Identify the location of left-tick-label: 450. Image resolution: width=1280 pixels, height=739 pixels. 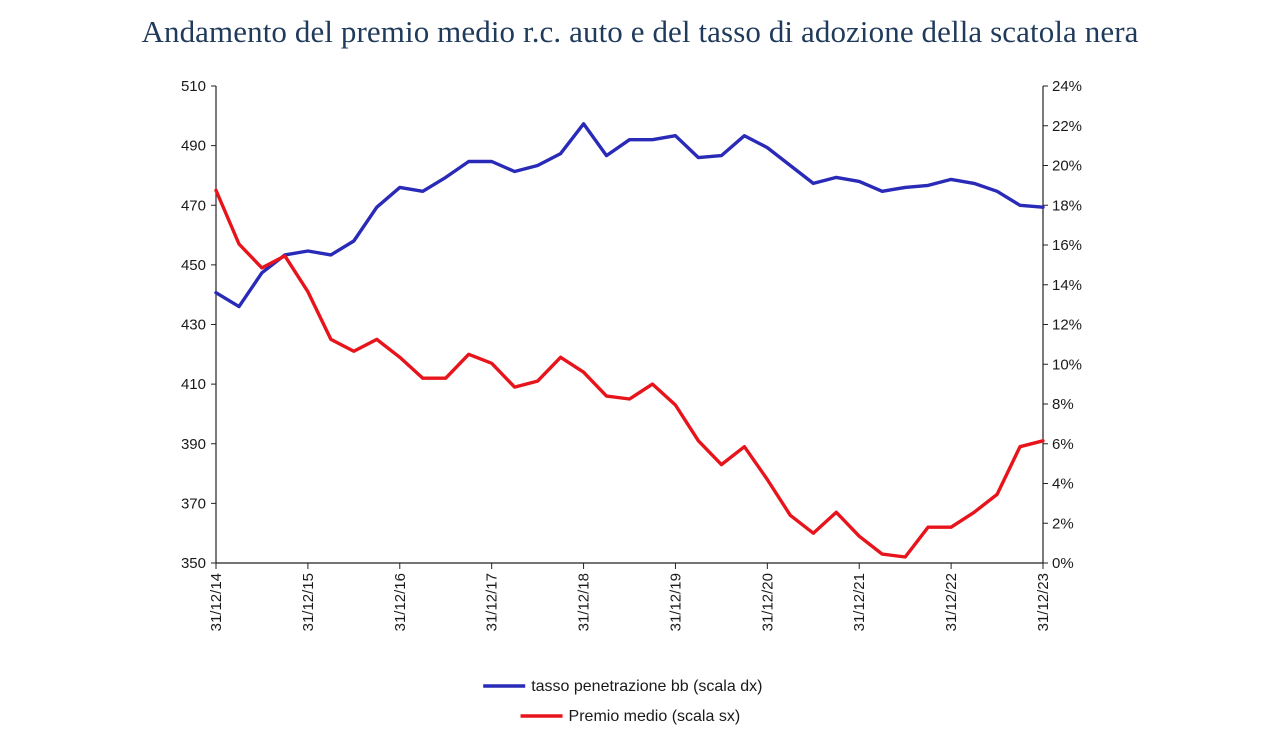
(193, 265).